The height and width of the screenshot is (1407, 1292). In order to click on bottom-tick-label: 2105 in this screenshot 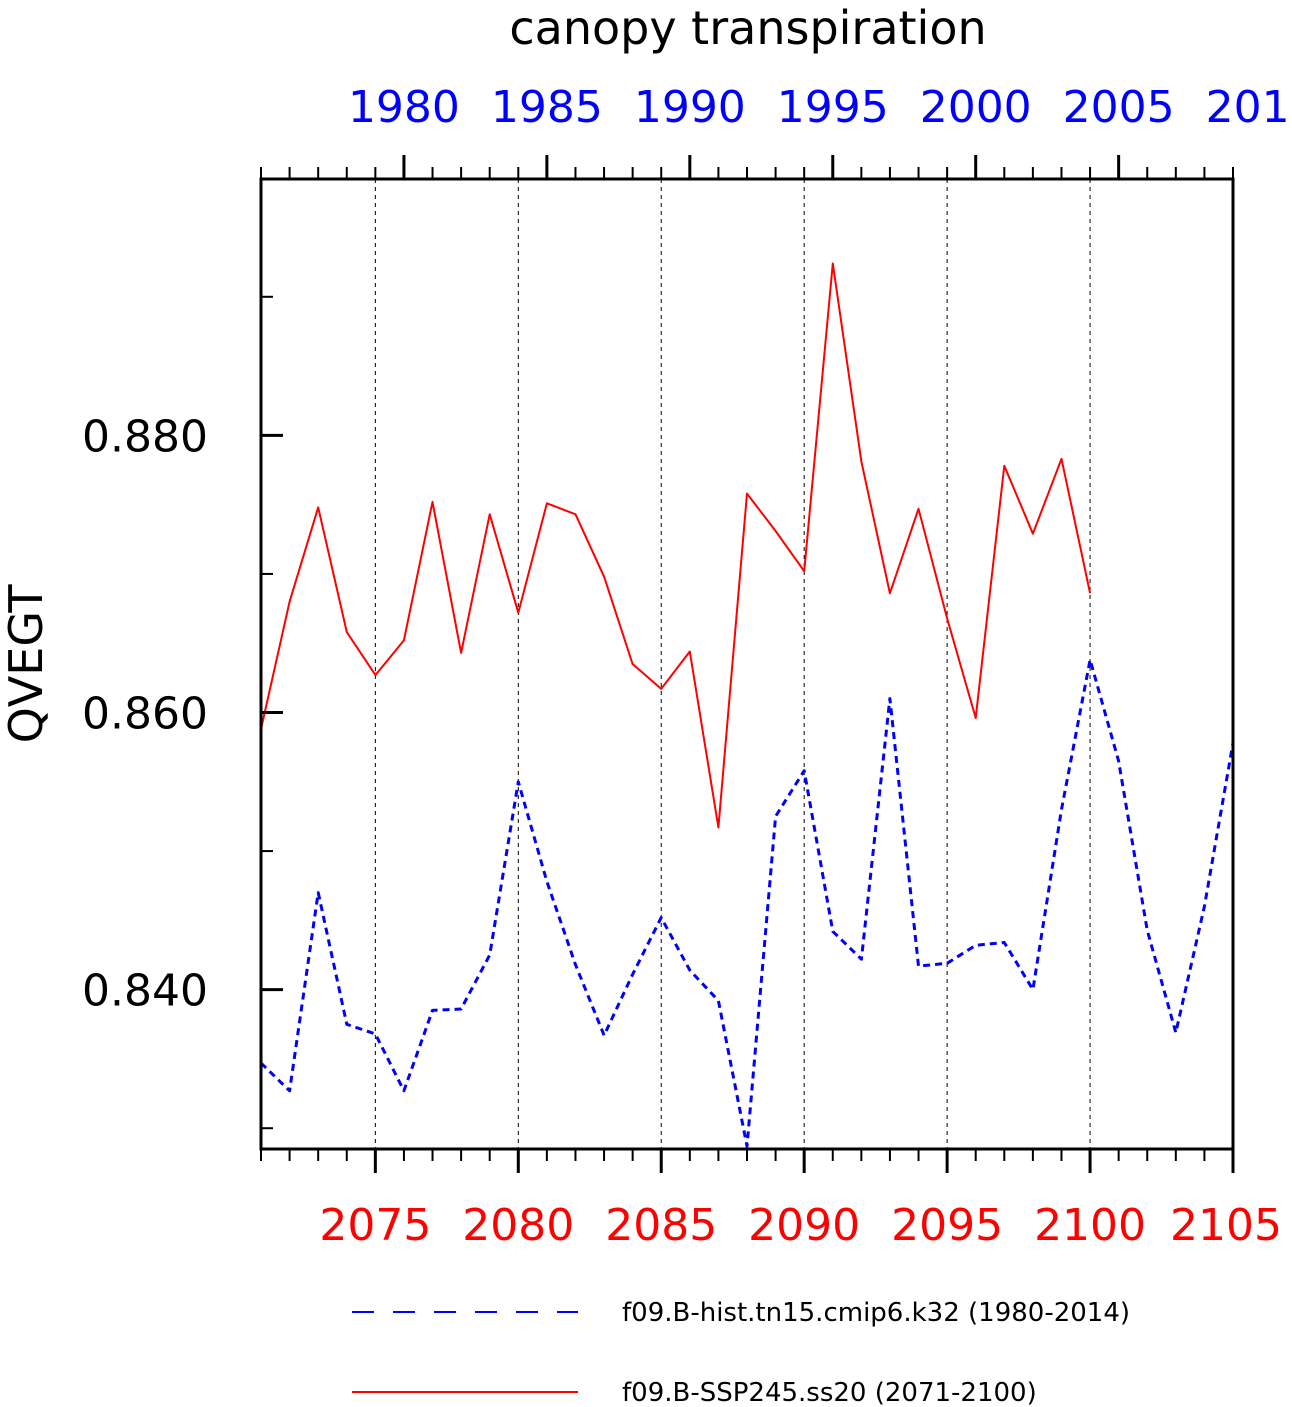, I will do `click(1226, 1225)`.